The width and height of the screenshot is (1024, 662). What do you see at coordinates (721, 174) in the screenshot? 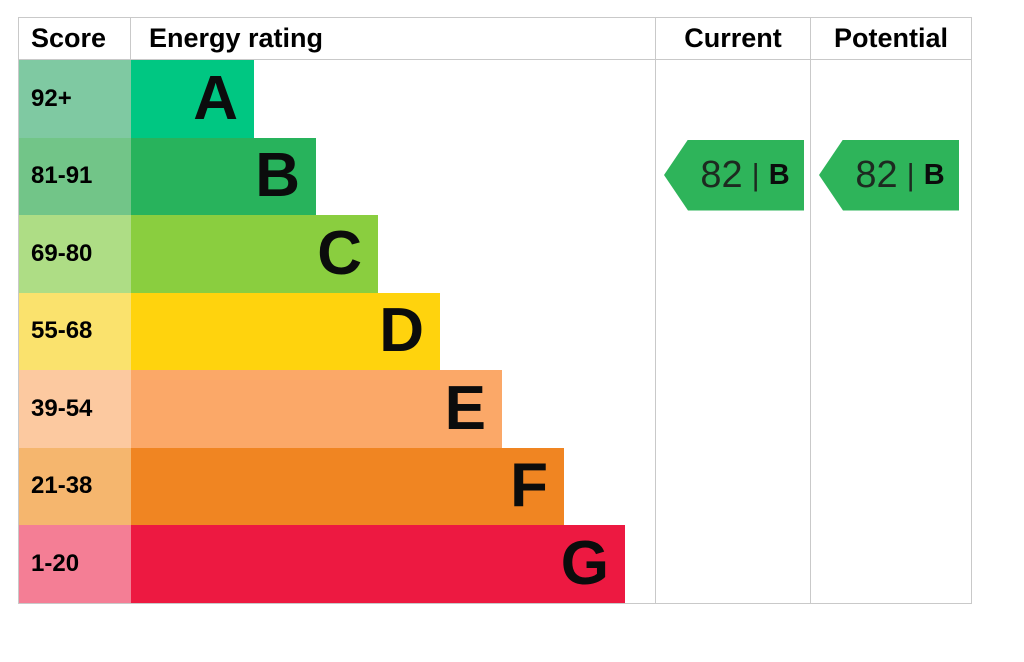
I see `current-score-value: 82` at bounding box center [721, 174].